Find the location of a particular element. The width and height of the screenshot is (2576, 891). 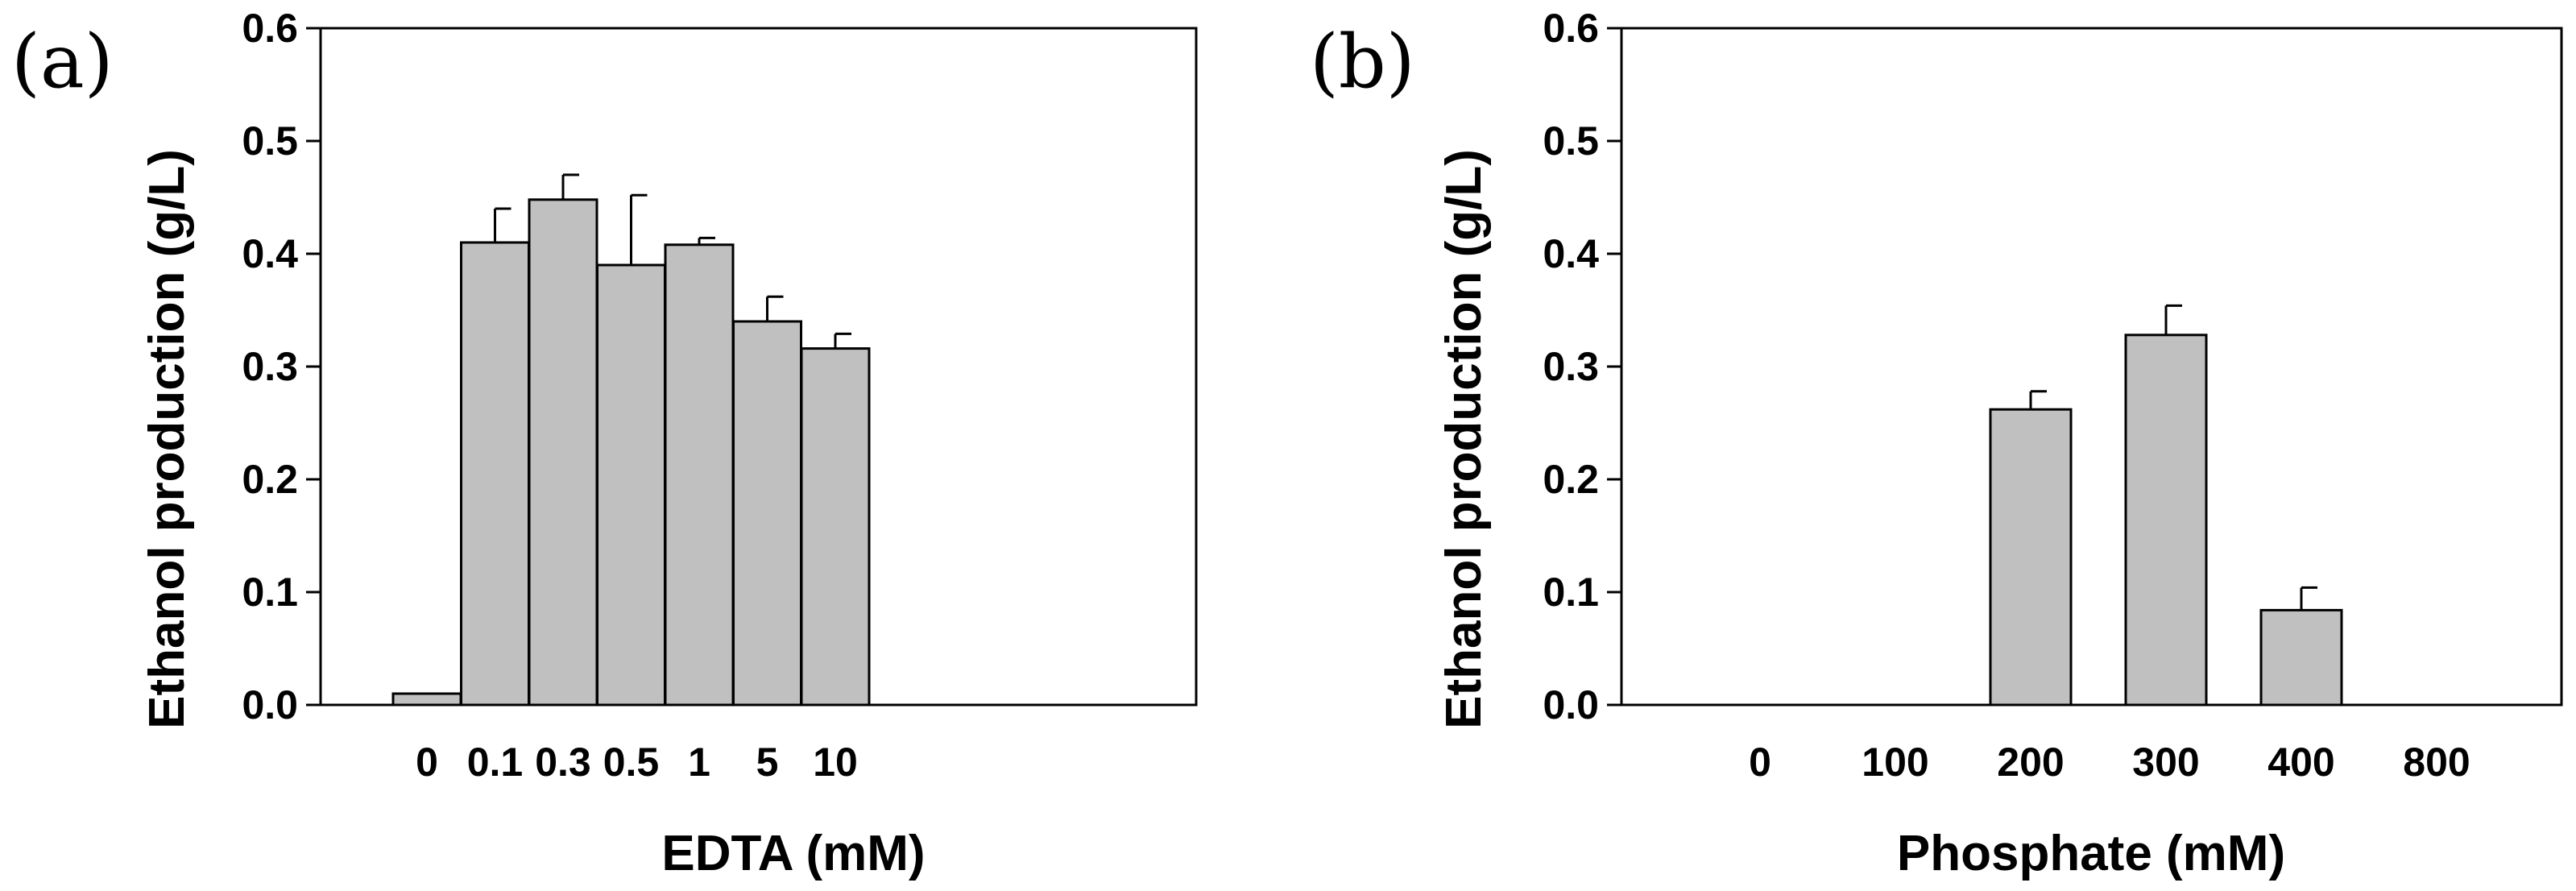

panel-a-y-tick-label: 0.2 is located at coordinates (270, 479).